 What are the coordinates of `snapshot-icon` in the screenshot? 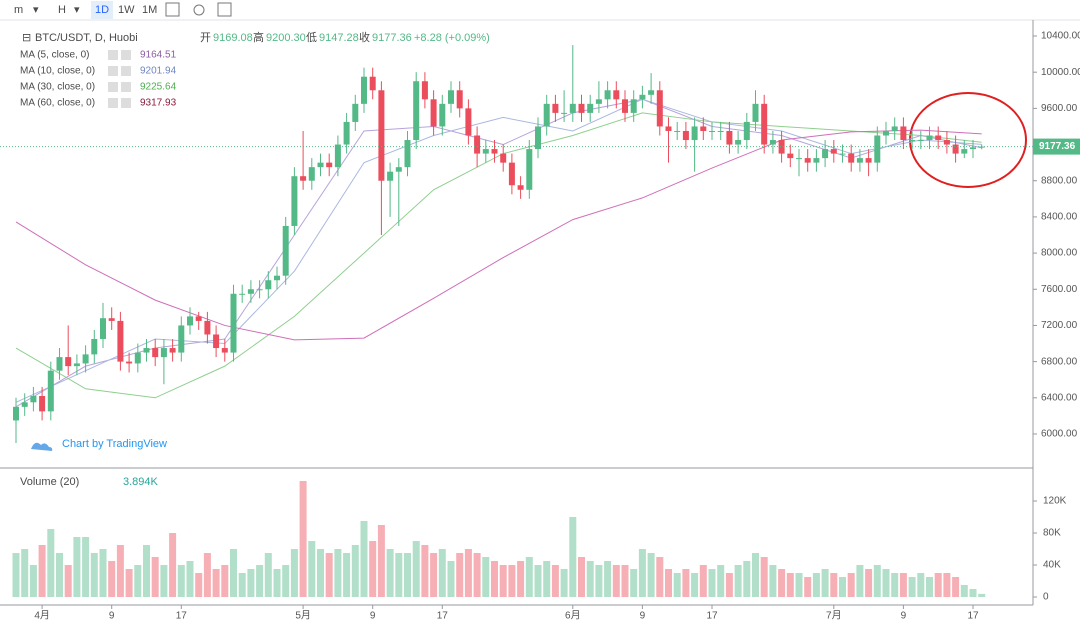 It's located at (224, 9).